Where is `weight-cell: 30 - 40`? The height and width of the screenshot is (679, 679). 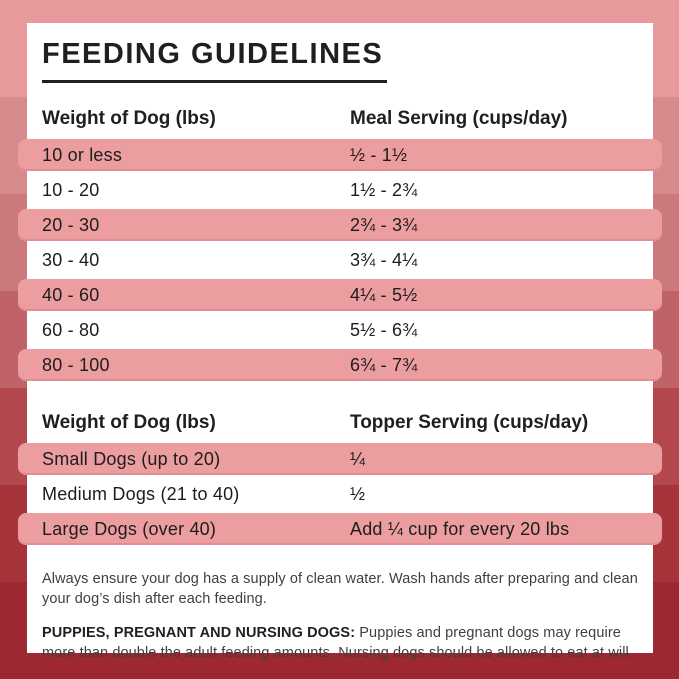
weight-cell: 30 - 40 is located at coordinates (71, 259).